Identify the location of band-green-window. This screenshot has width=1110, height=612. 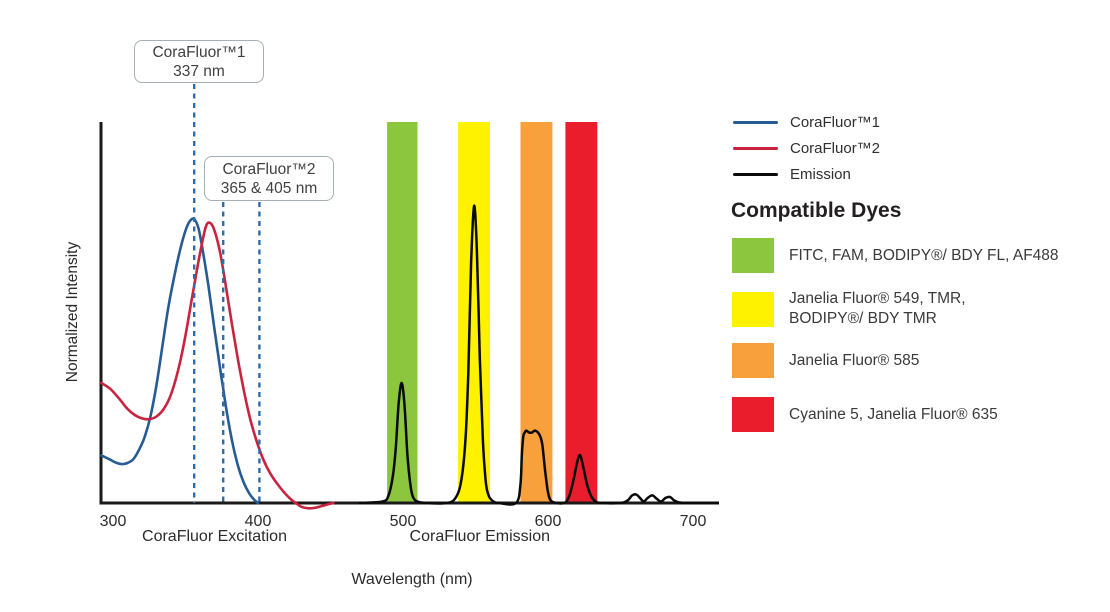
(402, 312).